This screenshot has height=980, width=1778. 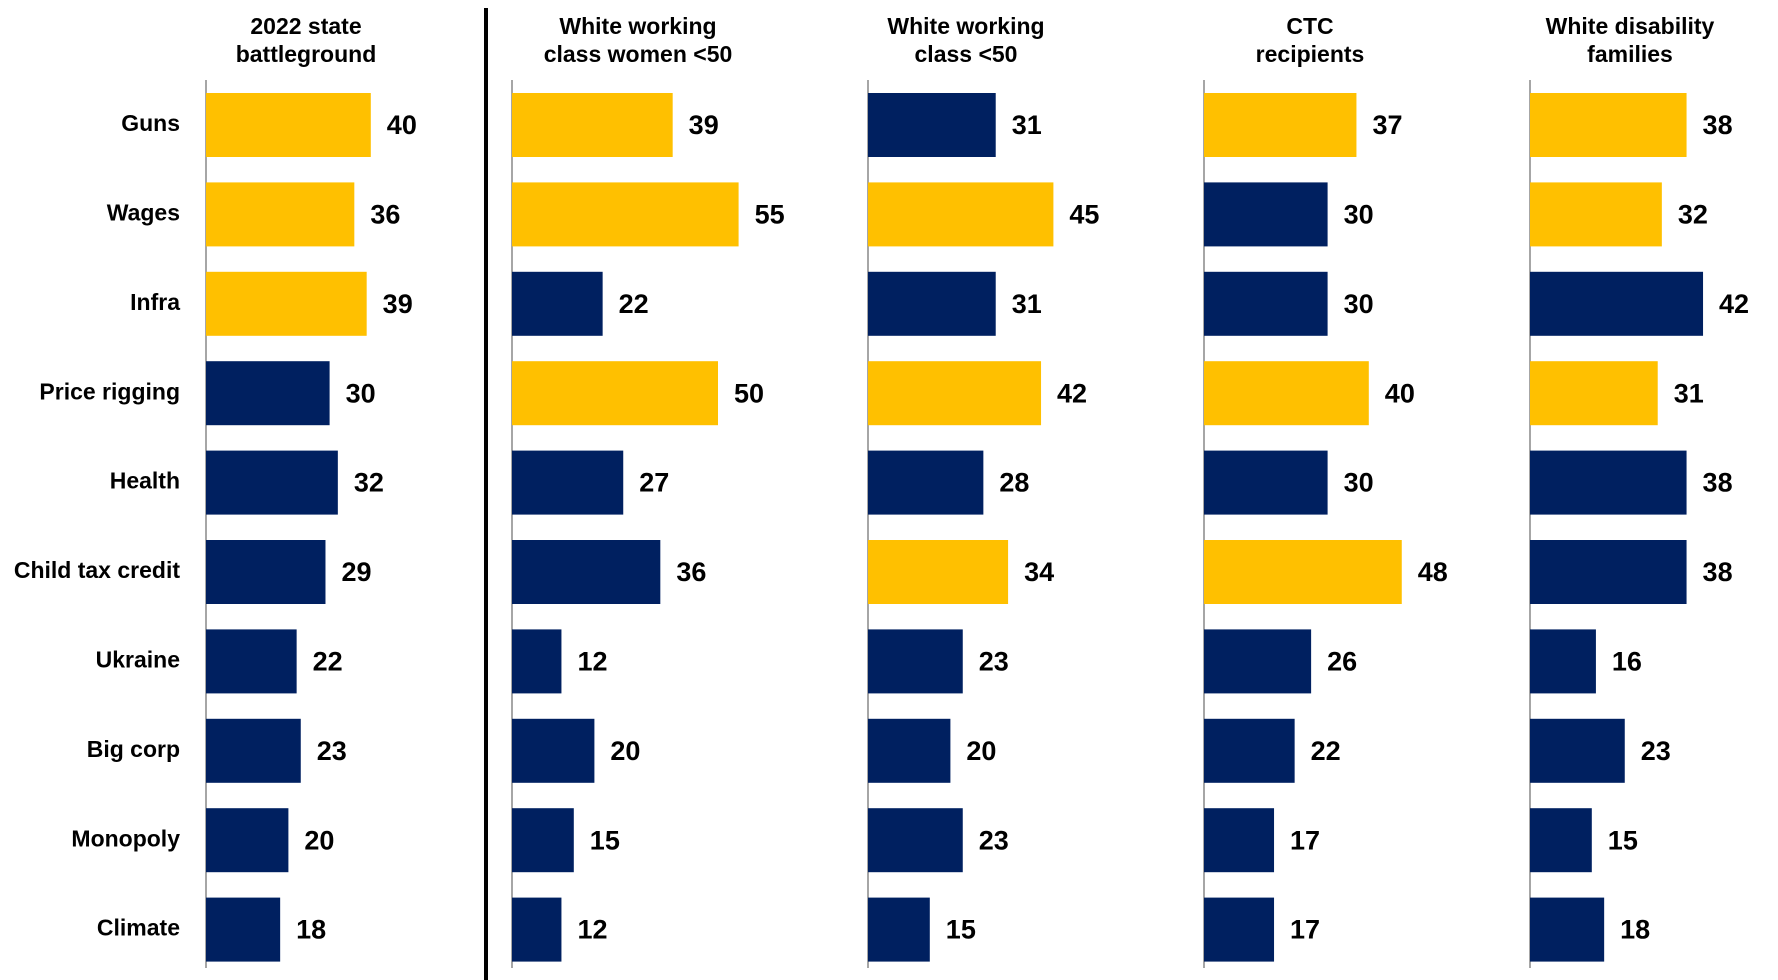 I want to click on value-label: 28, so click(x=1014, y=483).